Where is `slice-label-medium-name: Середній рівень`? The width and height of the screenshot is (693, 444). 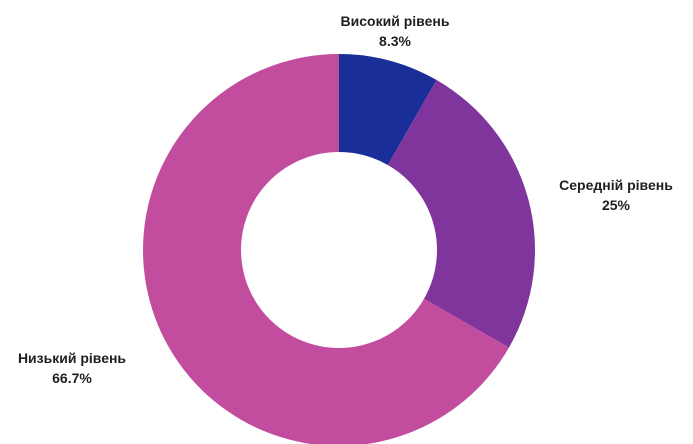 slice-label-medium-name: Середній рівень is located at coordinates (616, 185).